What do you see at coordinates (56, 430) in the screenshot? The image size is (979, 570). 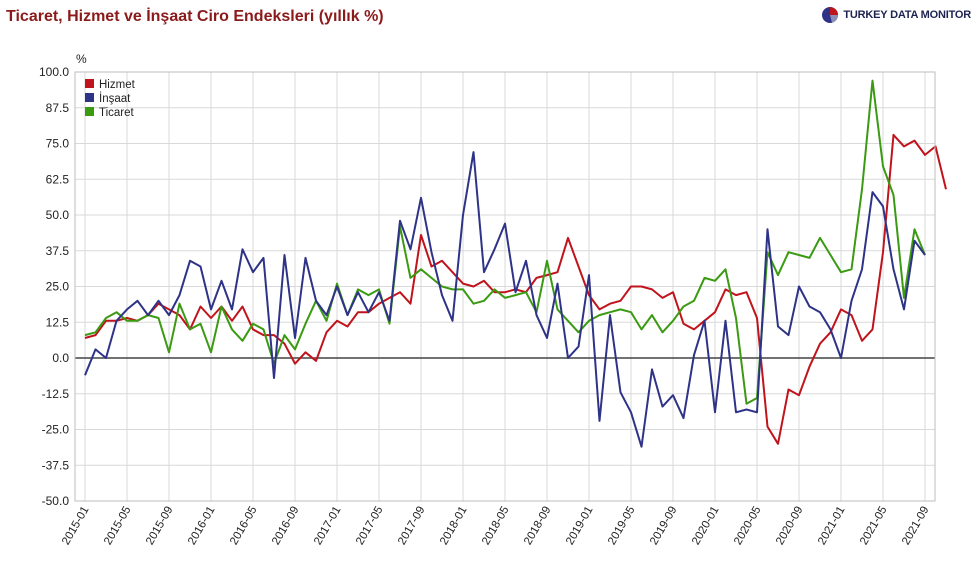 I see `y-tick-label: -25.0` at bounding box center [56, 430].